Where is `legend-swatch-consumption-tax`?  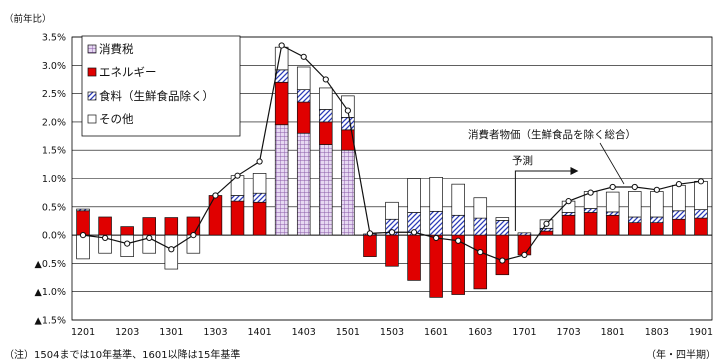
legend-swatch-consumption-tax is located at coordinates (92, 49).